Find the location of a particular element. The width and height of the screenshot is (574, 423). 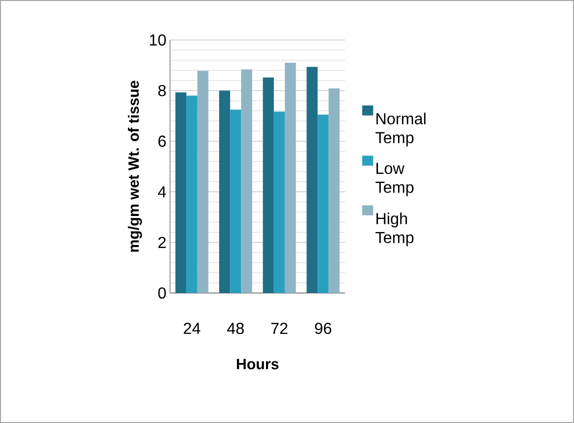

legend-label: High Temp is located at coordinates (395, 229).